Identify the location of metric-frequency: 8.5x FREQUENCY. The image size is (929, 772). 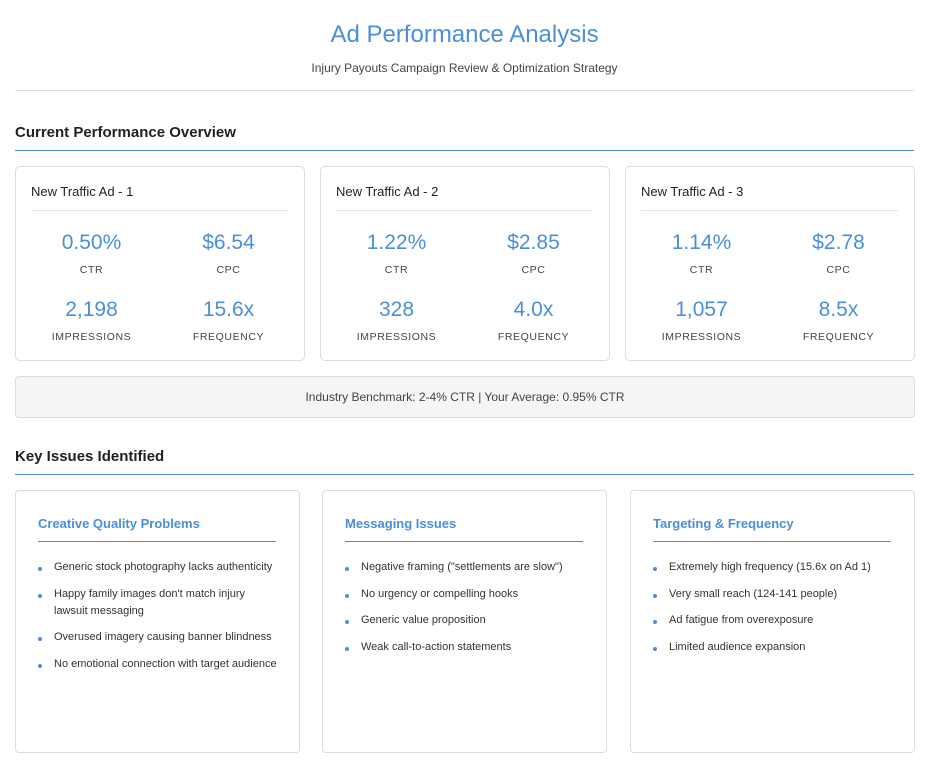
(838, 320).